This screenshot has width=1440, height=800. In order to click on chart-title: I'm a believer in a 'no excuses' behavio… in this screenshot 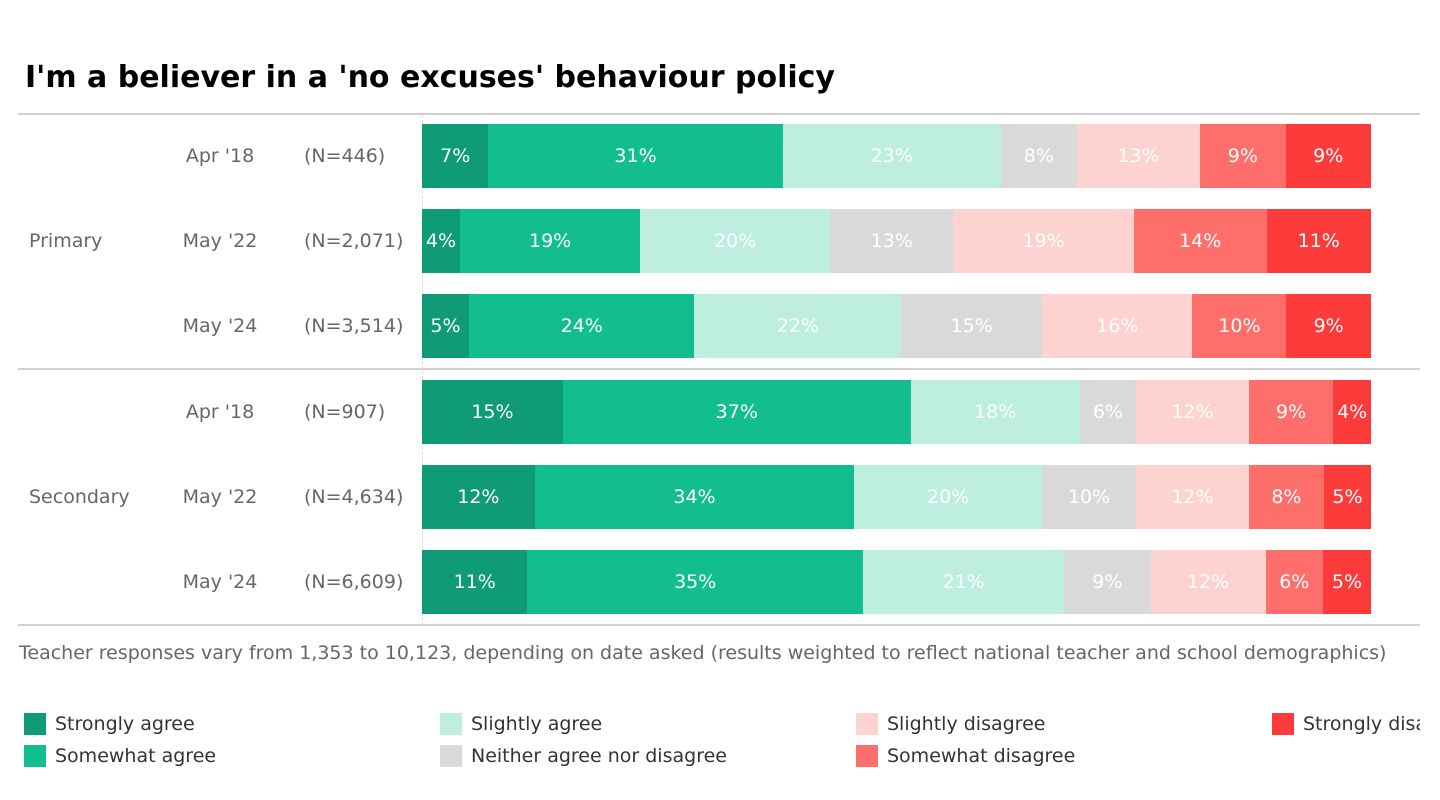, I will do `click(430, 77)`.